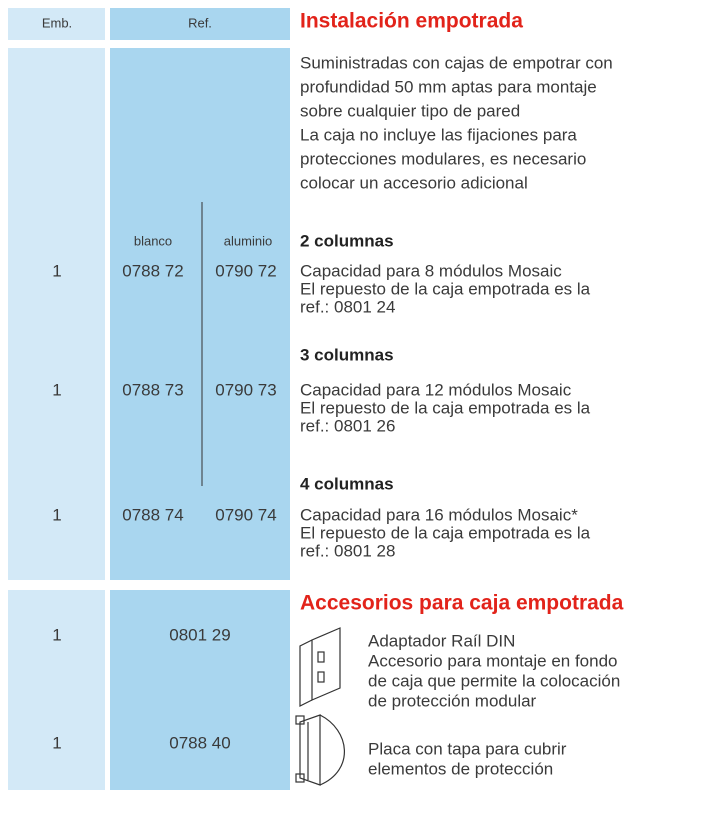 Image resolution: width=701 pixels, height=814 pixels. Describe the element at coordinates (347, 483) in the screenshot. I see `item-heading: 4 columnas` at that location.